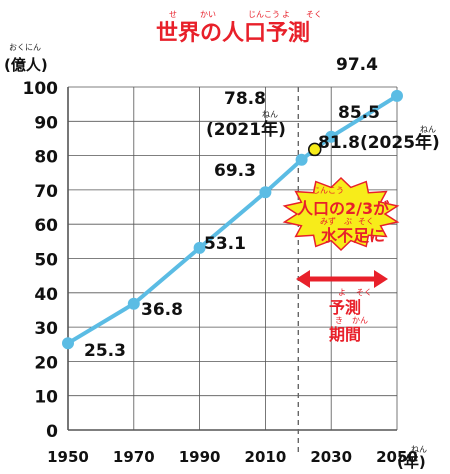 The width and height of the screenshot is (450, 474). What do you see at coordinates (46, 329) in the screenshot?
I see `y-tick-label: 30` at bounding box center [46, 329].